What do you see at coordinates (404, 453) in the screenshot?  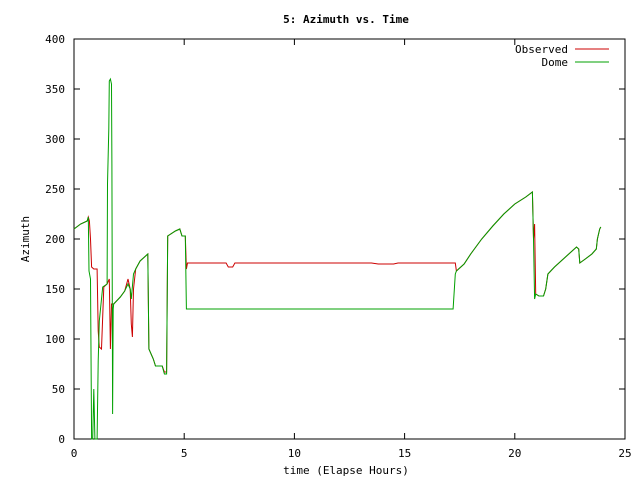 I see `x-tick-label: 15` at bounding box center [404, 453].